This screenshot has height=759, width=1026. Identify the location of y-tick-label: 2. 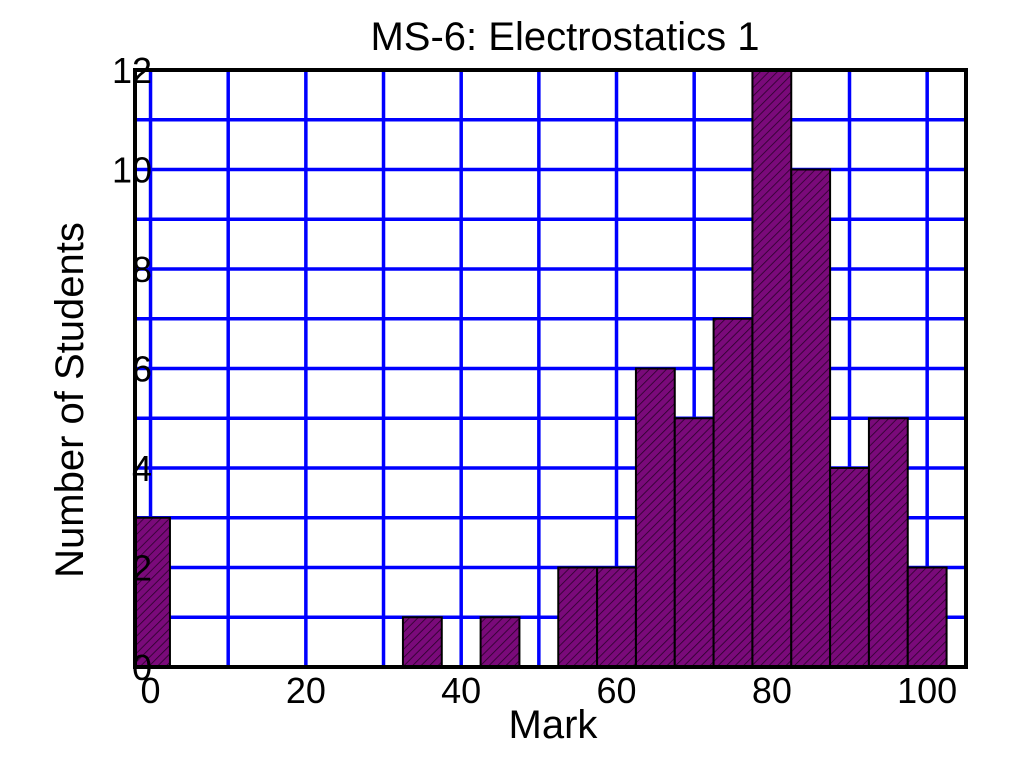
(142, 568).